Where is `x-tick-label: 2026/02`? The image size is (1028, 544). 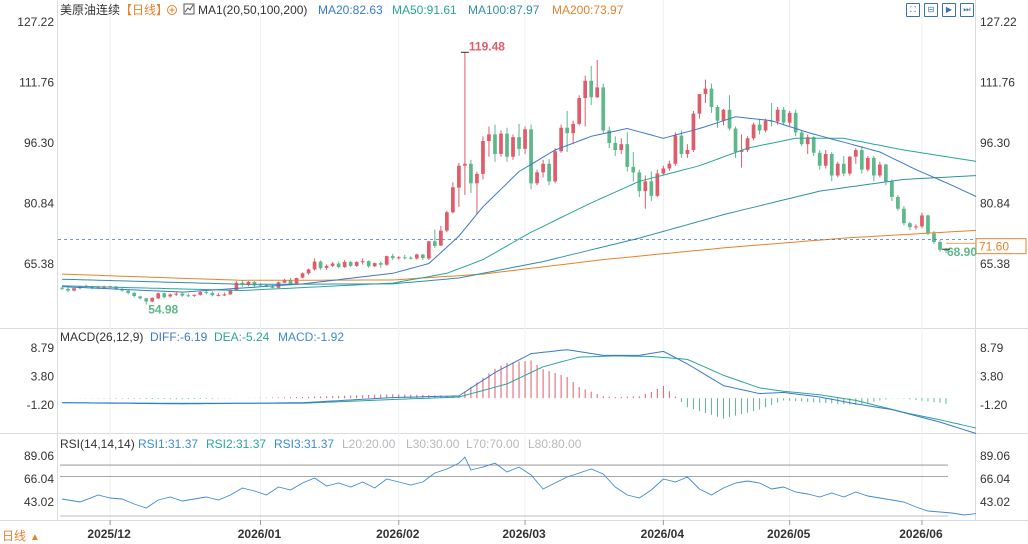 x-tick-label: 2026/02 is located at coordinates (398, 534).